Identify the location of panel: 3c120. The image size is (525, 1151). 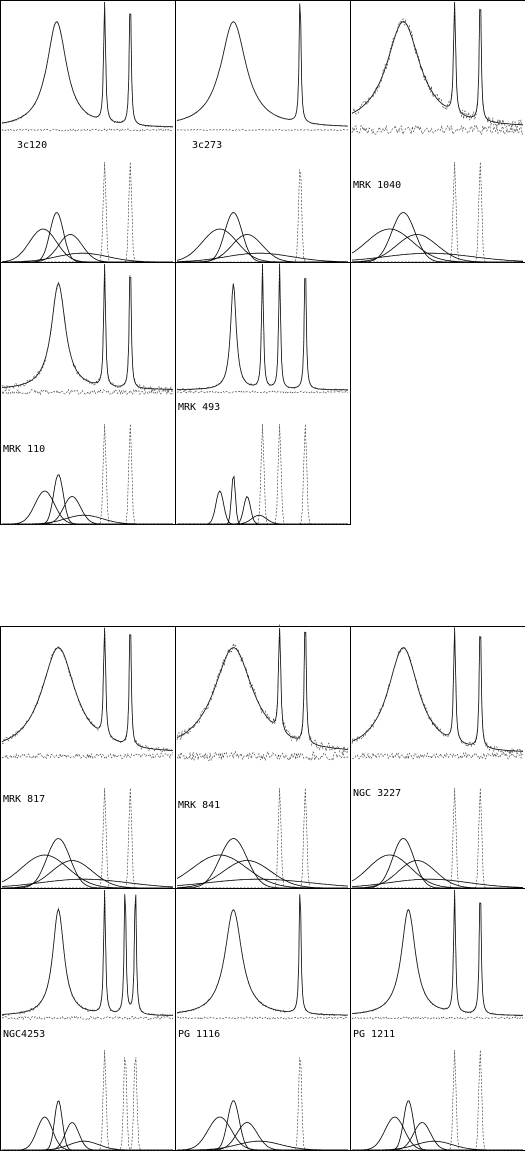
(88, 131).